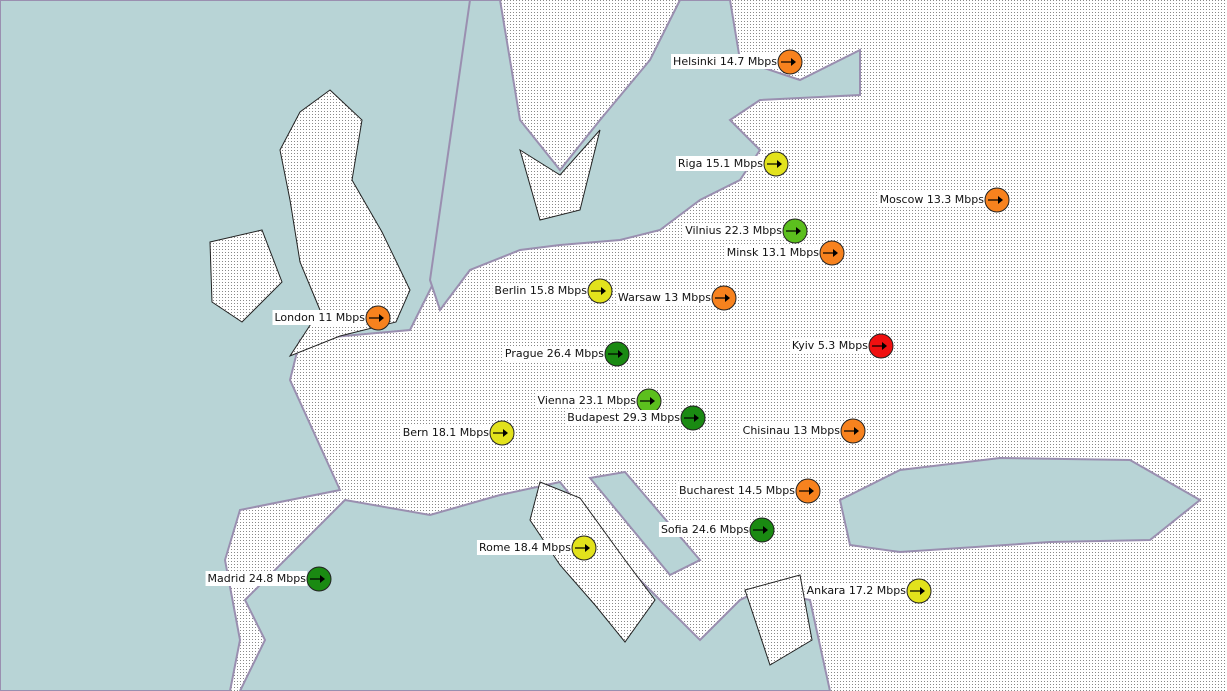 This screenshot has width=1227, height=691. I want to click on city-label: Minsk 13.1 Mbps, so click(773, 252).